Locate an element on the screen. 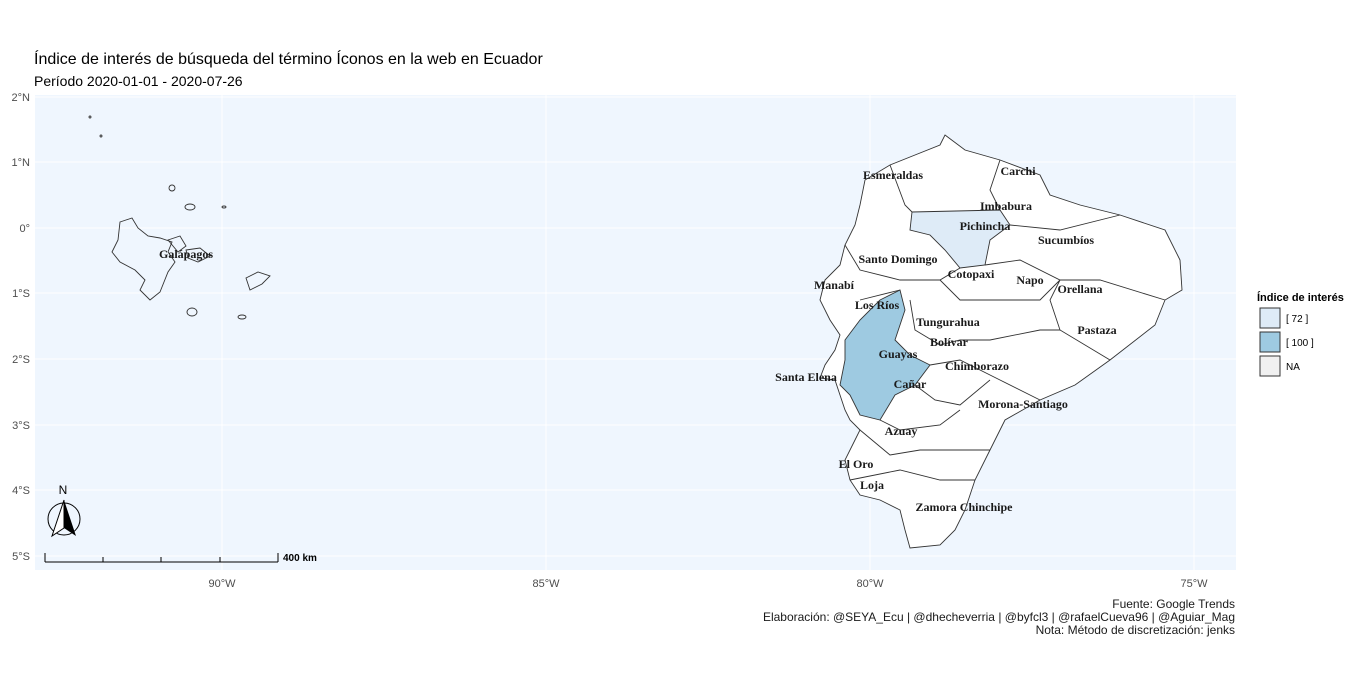 Image resolution: width=1366 pixels, height=685 pixels. province-label: Guayas is located at coordinates (898, 354).